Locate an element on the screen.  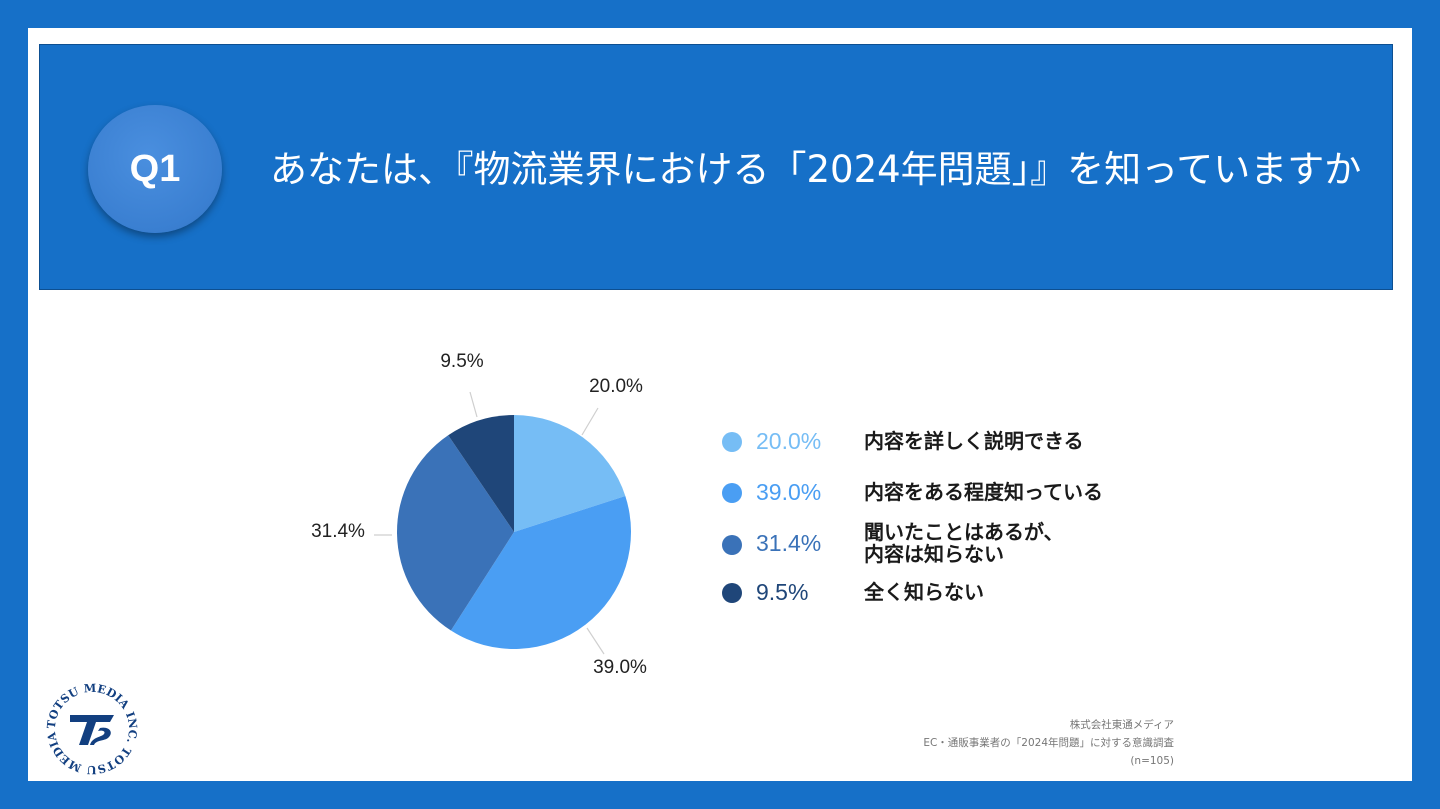
legend-label: 内容を詳しく説明できる is located at coordinates (974, 441).